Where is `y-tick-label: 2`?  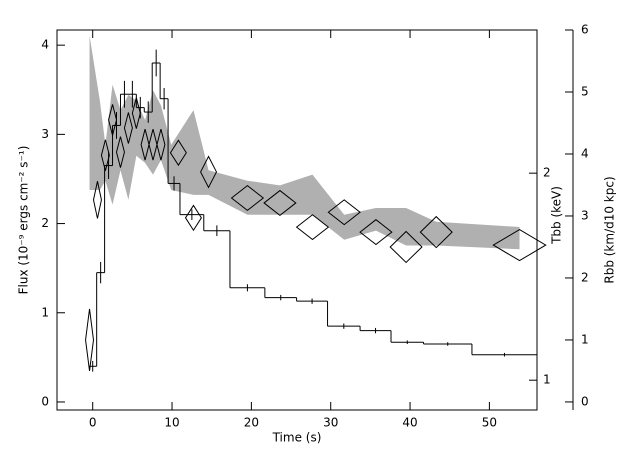
y-tick-label: 2 is located at coordinates (45, 223).